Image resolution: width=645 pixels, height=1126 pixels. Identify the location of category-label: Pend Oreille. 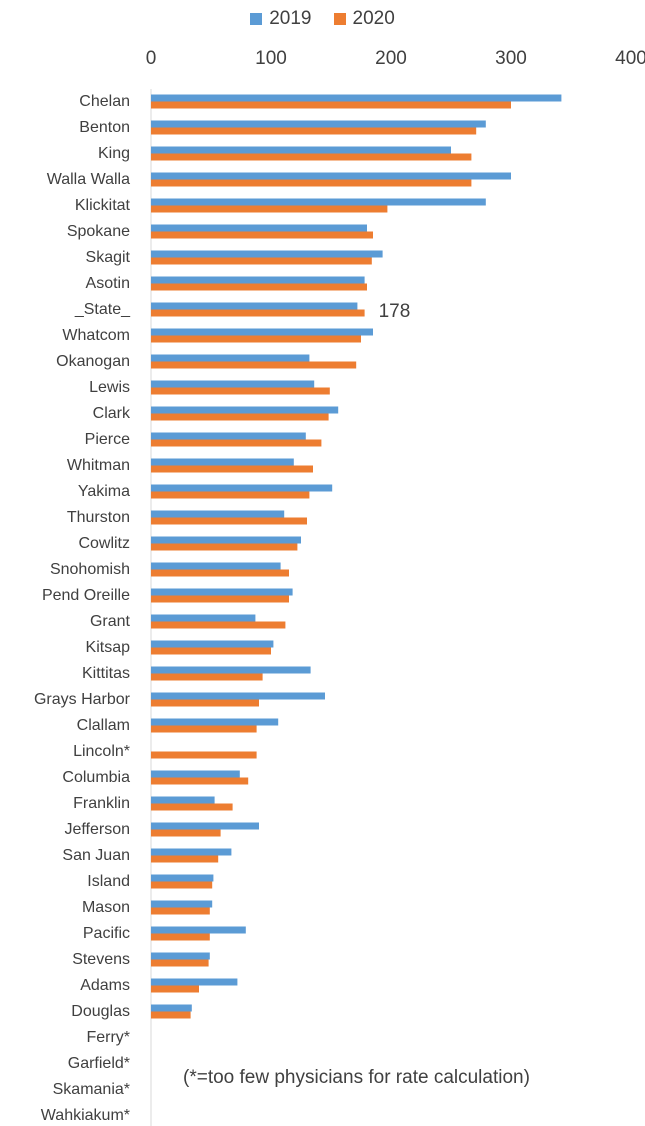
(86, 595).